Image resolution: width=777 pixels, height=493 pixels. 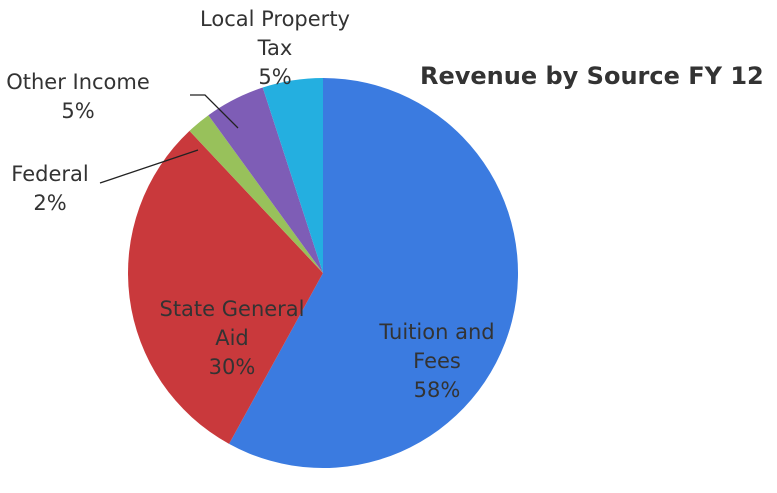 What do you see at coordinates (232, 323) in the screenshot?
I see `category-label: State General Aid` at bounding box center [232, 323].